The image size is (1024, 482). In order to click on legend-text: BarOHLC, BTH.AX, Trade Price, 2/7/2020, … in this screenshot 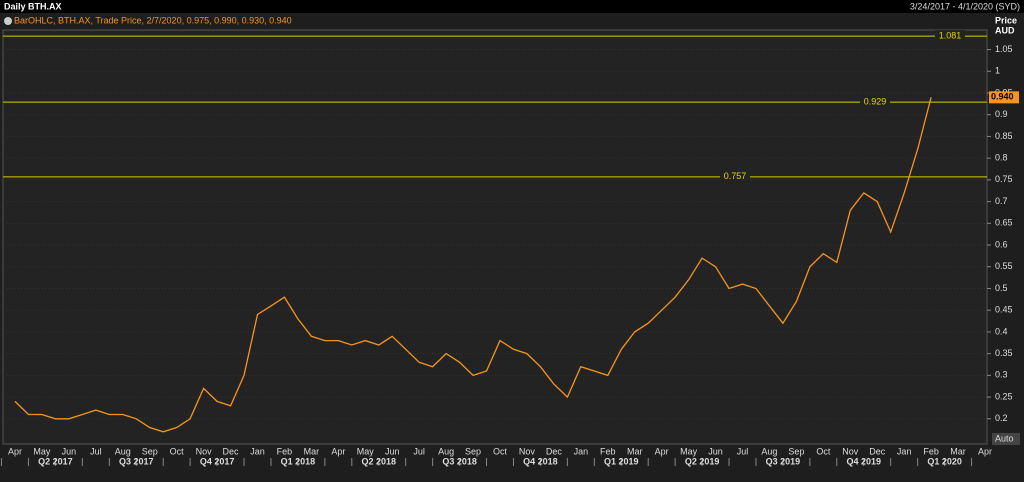, I will do `click(153, 20)`.